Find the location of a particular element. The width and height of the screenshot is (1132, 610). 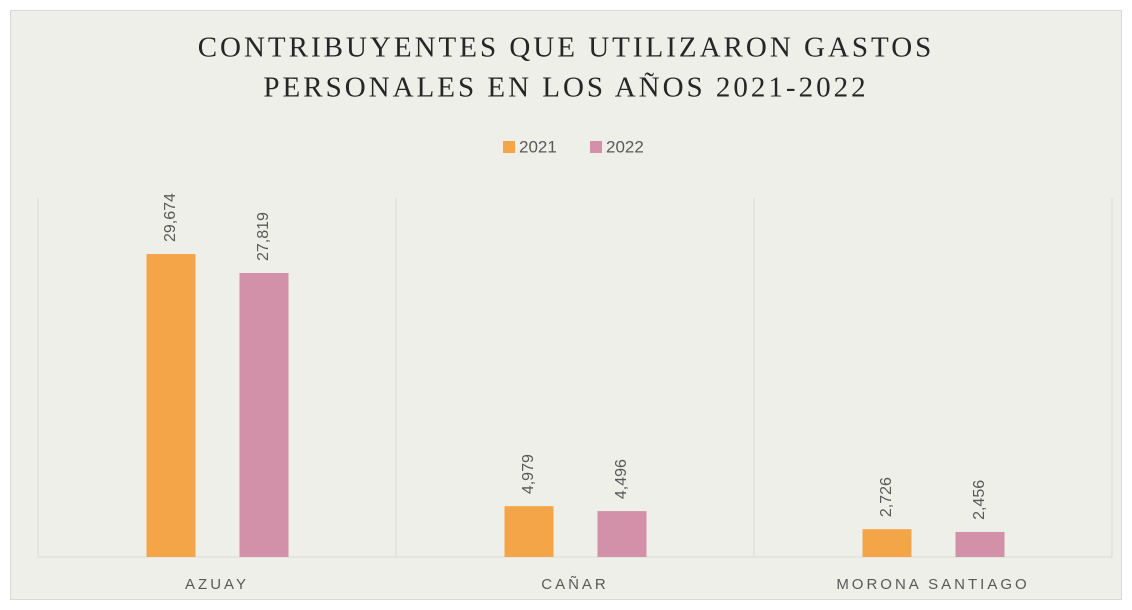

x-tick-label: AZUAY is located at coordinates (217, 584).